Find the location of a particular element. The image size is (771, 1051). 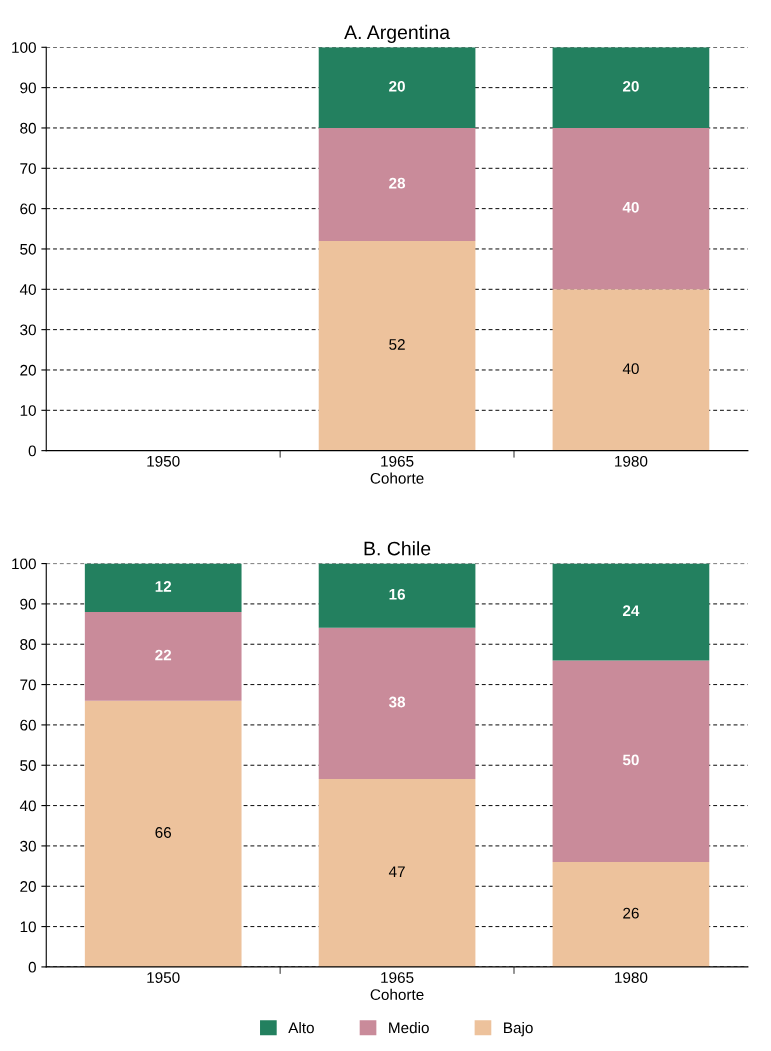

legend-label: Alto is located at coordinates (301, 1028).